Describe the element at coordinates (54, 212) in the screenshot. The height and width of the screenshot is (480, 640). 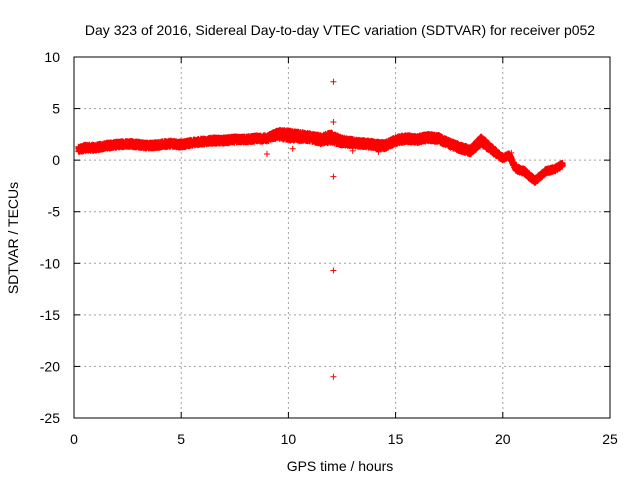
I see `y-tick-label: -5` at that location.